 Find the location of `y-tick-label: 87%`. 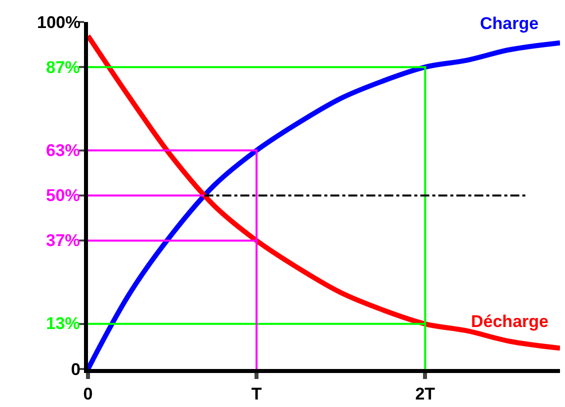

y-tick-label: 87% is located at coordinates (63, 67).